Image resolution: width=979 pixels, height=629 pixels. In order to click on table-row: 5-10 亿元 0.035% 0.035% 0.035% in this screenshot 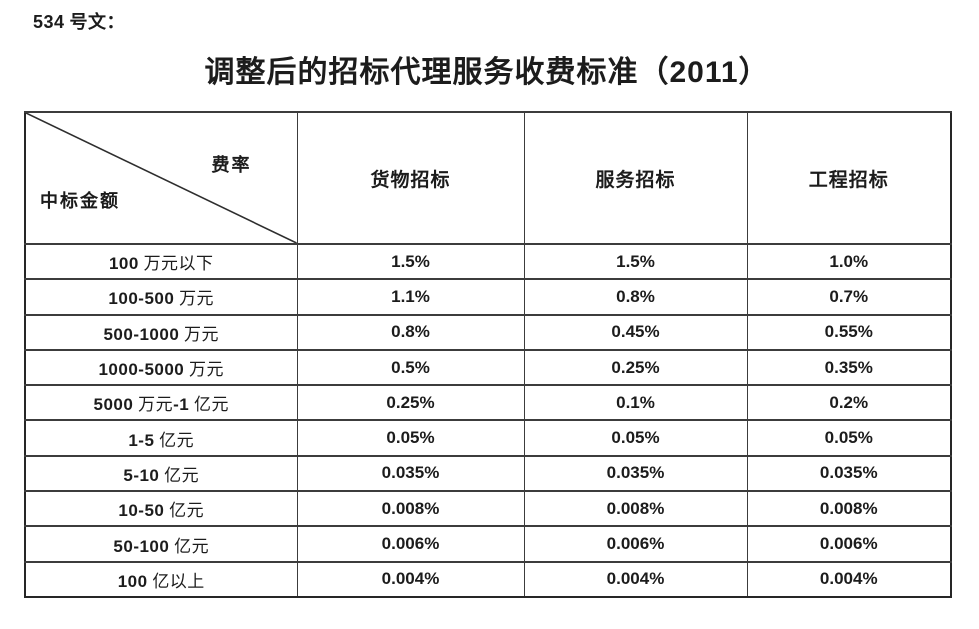, I will do `click(487, 473)`.